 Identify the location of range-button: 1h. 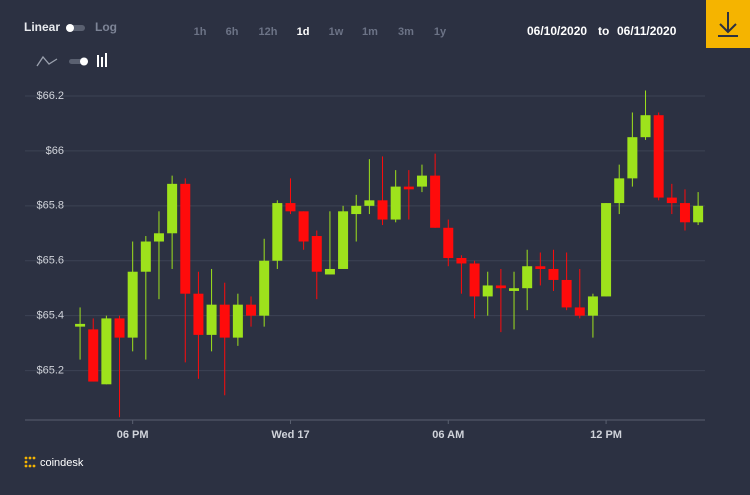
(200, 32).